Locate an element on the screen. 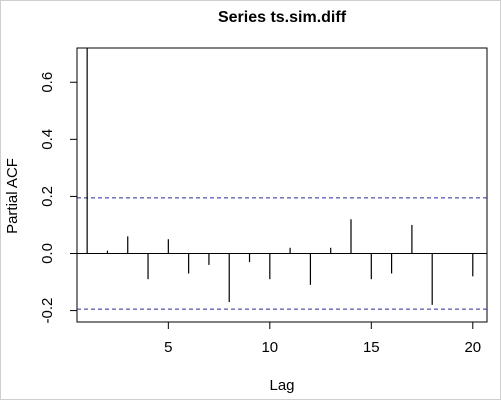 The height and width of the screenshot is (400, 501). y-tick-label-0.6: 0.6 is located at coordinates (47, 82).